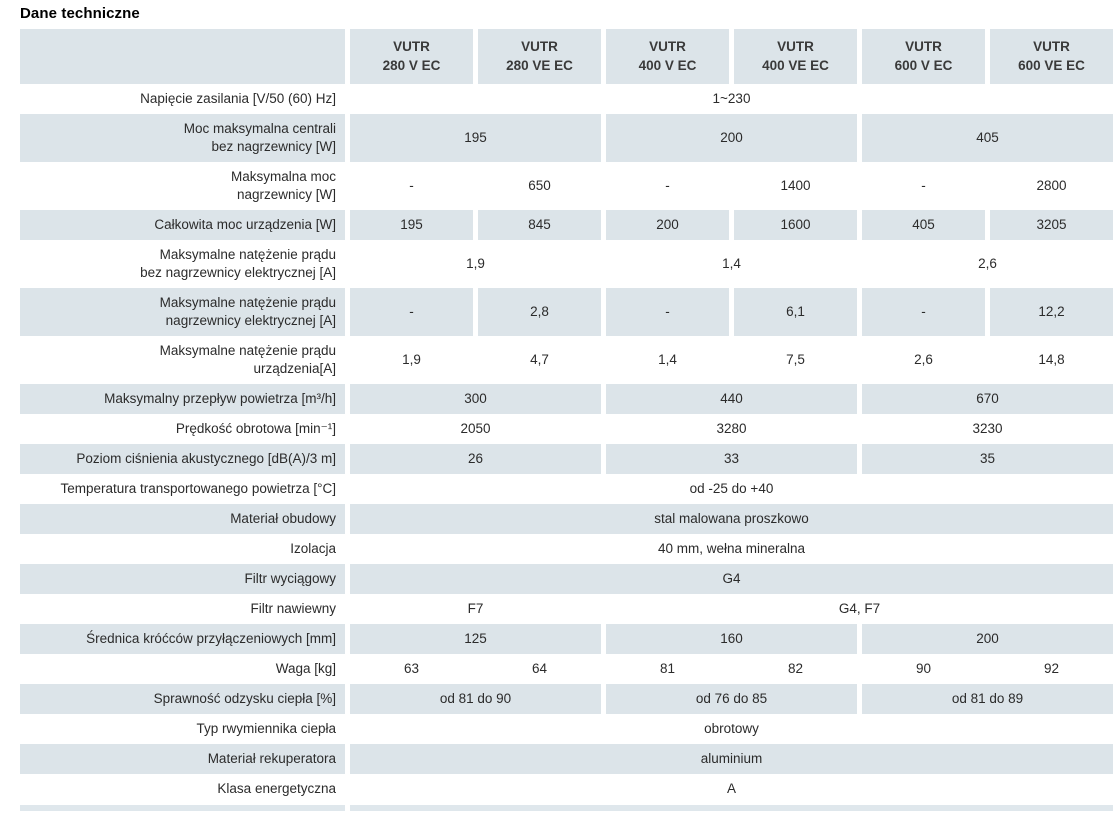  I want to click on header-label-cell, so click(182, 56).